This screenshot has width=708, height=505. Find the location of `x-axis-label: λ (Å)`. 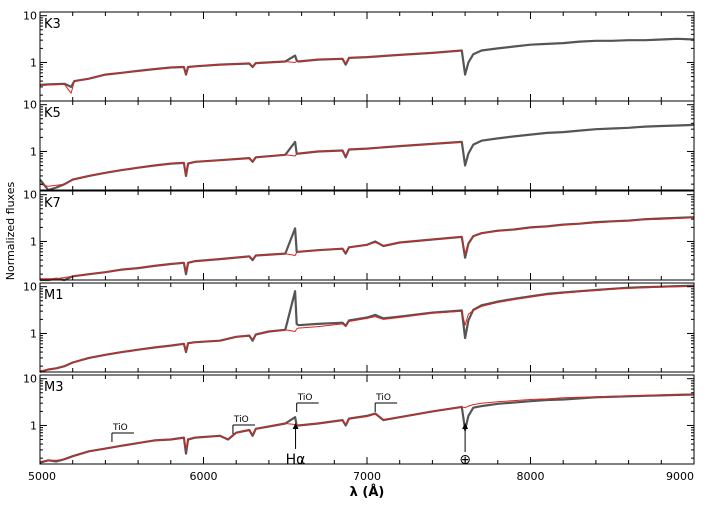

x-axis-label: λ (Å) is located at coordinates (367, 492).